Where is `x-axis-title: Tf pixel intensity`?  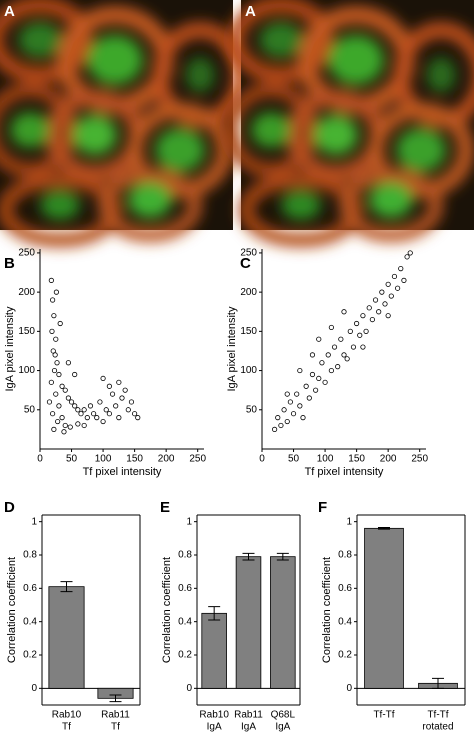 x-axis-title: Tf pixel intensity is located at coordinates (344, 472).